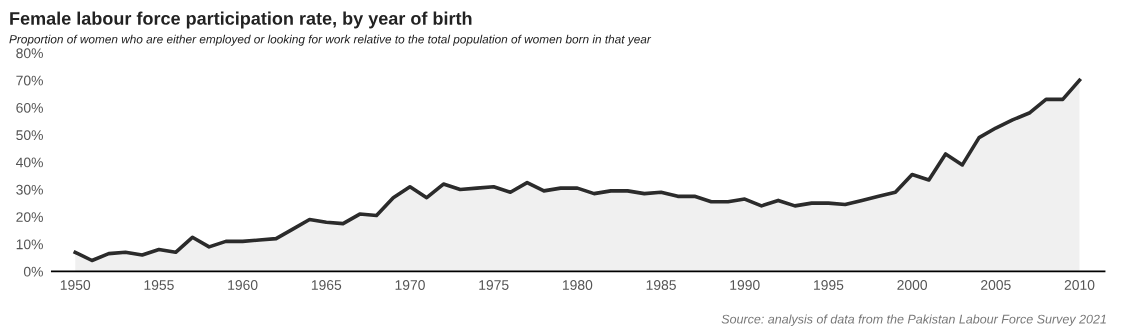 Image resolution: width=1126 pixels, height=331 pixels. Describe the element at coordinates (326, 285) in the screenshot. I see `x-tick-label: 1965` at that location.